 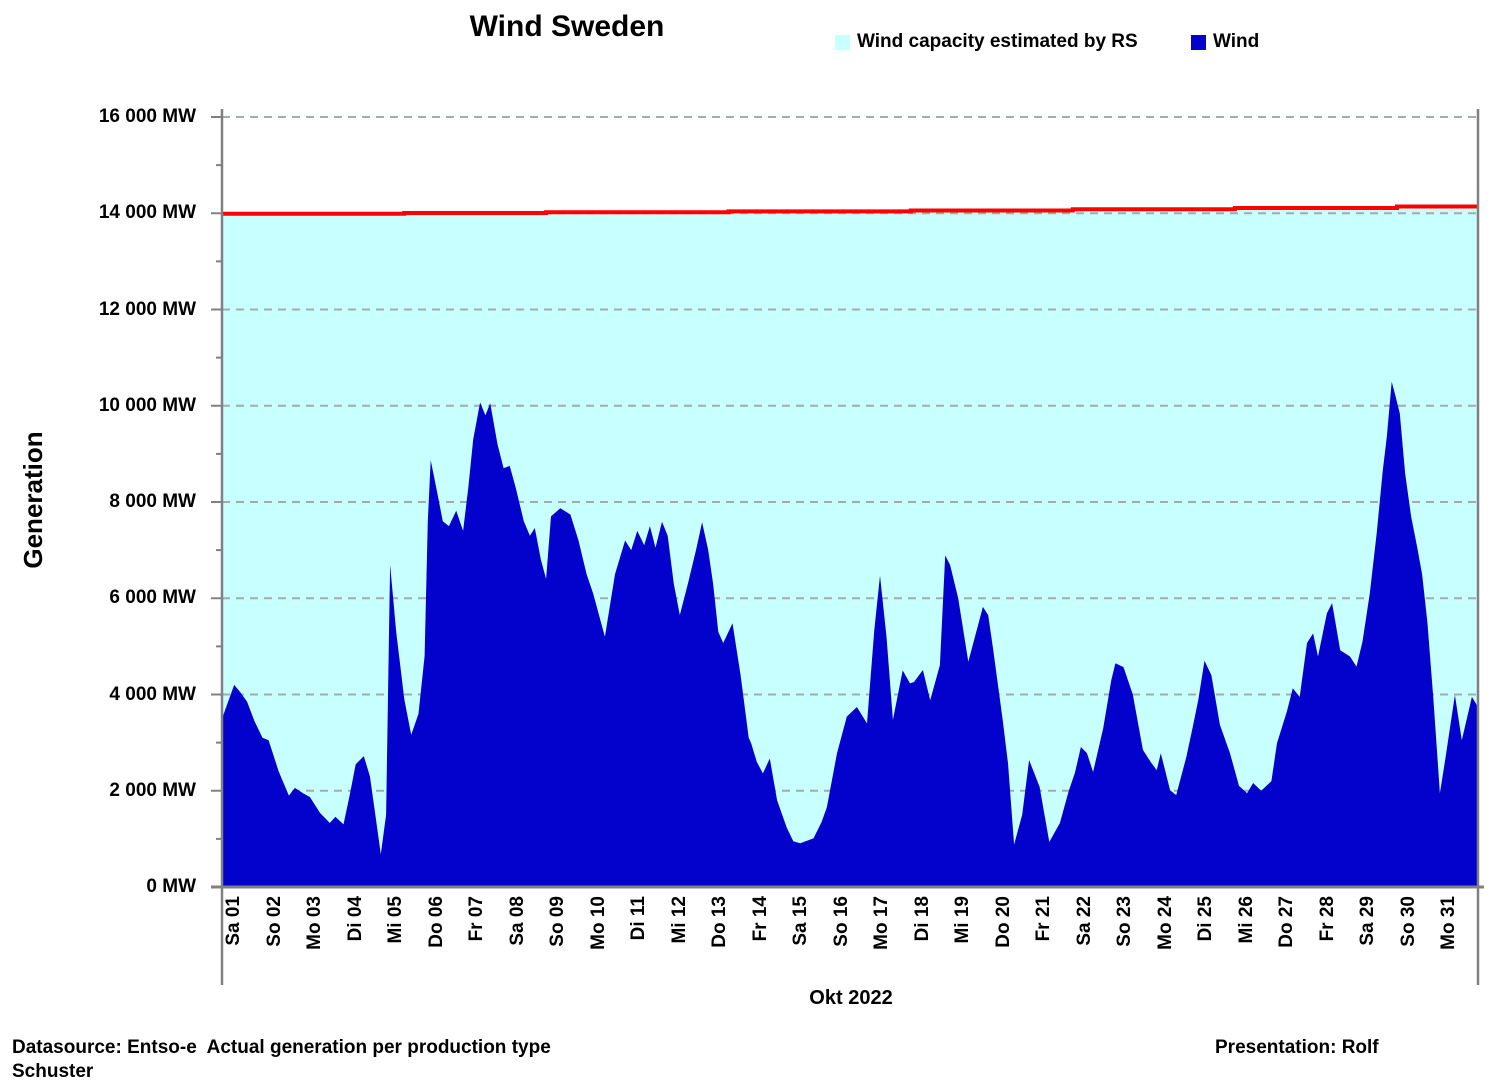 I want to click on legend-label-wind: Wind, so click(x=1236, y=41).